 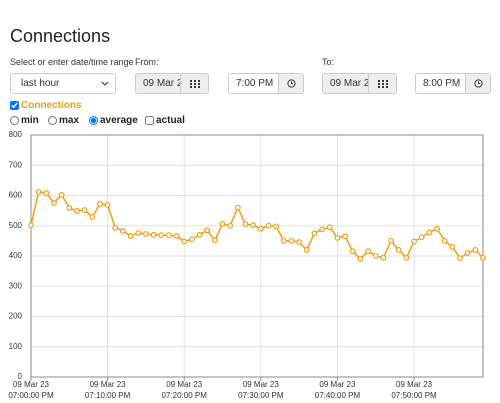 I want to click on y-tick-label: 800, so click(x=16, y=134).